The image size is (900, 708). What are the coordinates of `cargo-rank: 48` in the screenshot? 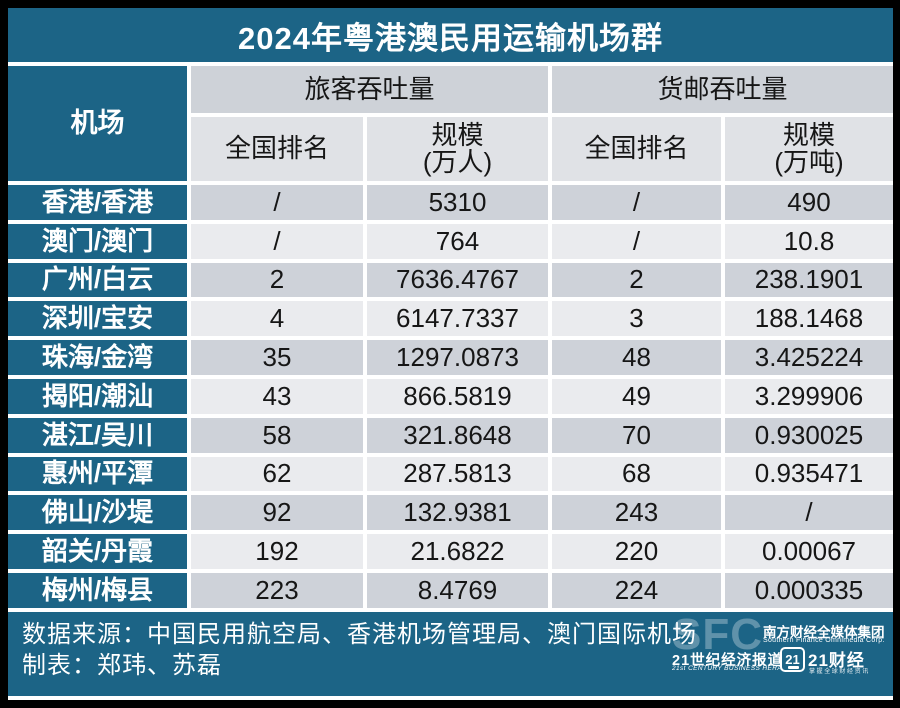 It's located at (636, 357).